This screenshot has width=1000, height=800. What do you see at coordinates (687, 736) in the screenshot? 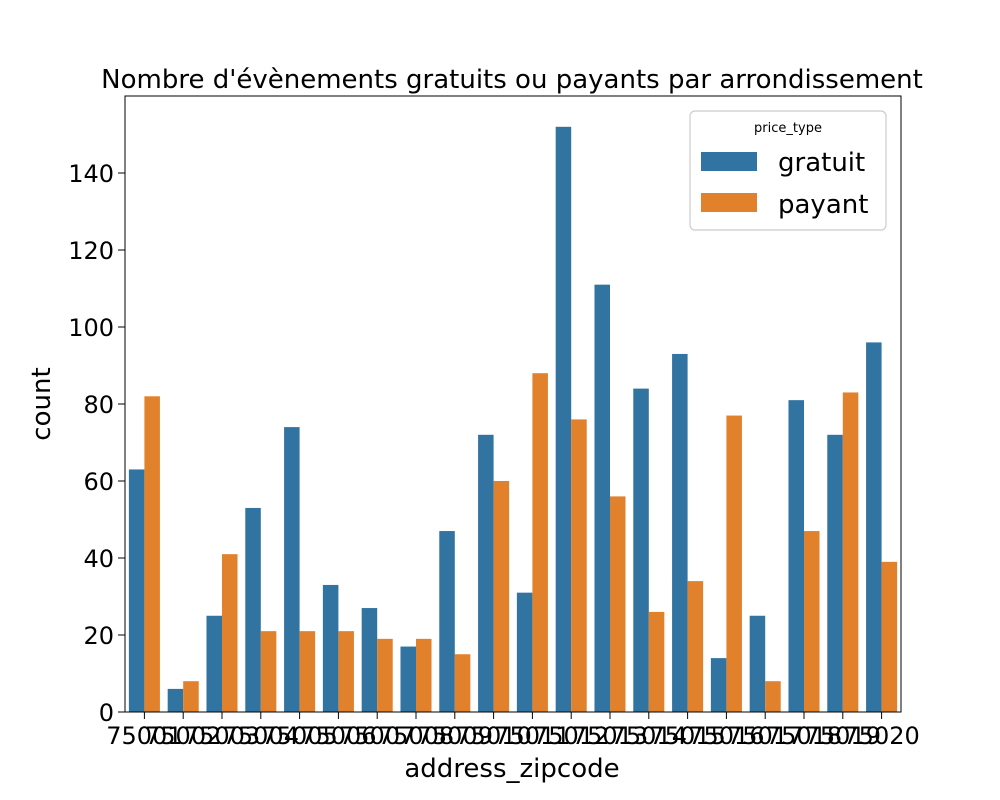
I see `x-tick-label-75015: 75015` at bounding box center [687, 736].